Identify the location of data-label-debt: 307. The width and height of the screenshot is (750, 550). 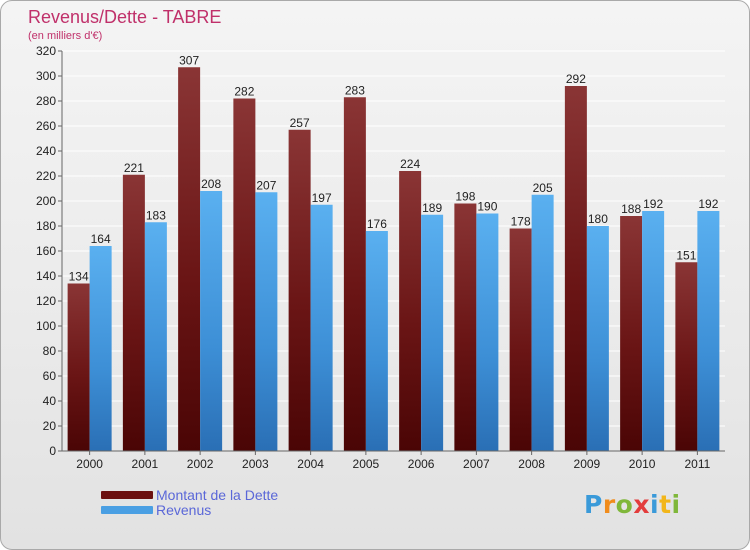
(189, 60).